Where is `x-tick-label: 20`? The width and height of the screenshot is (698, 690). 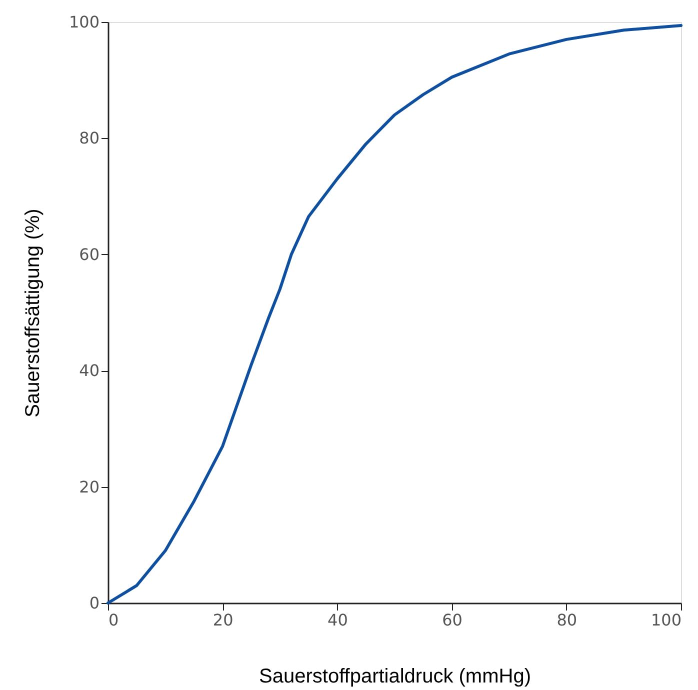 x-tick-label: 20 is located at coordinates (223, 620).